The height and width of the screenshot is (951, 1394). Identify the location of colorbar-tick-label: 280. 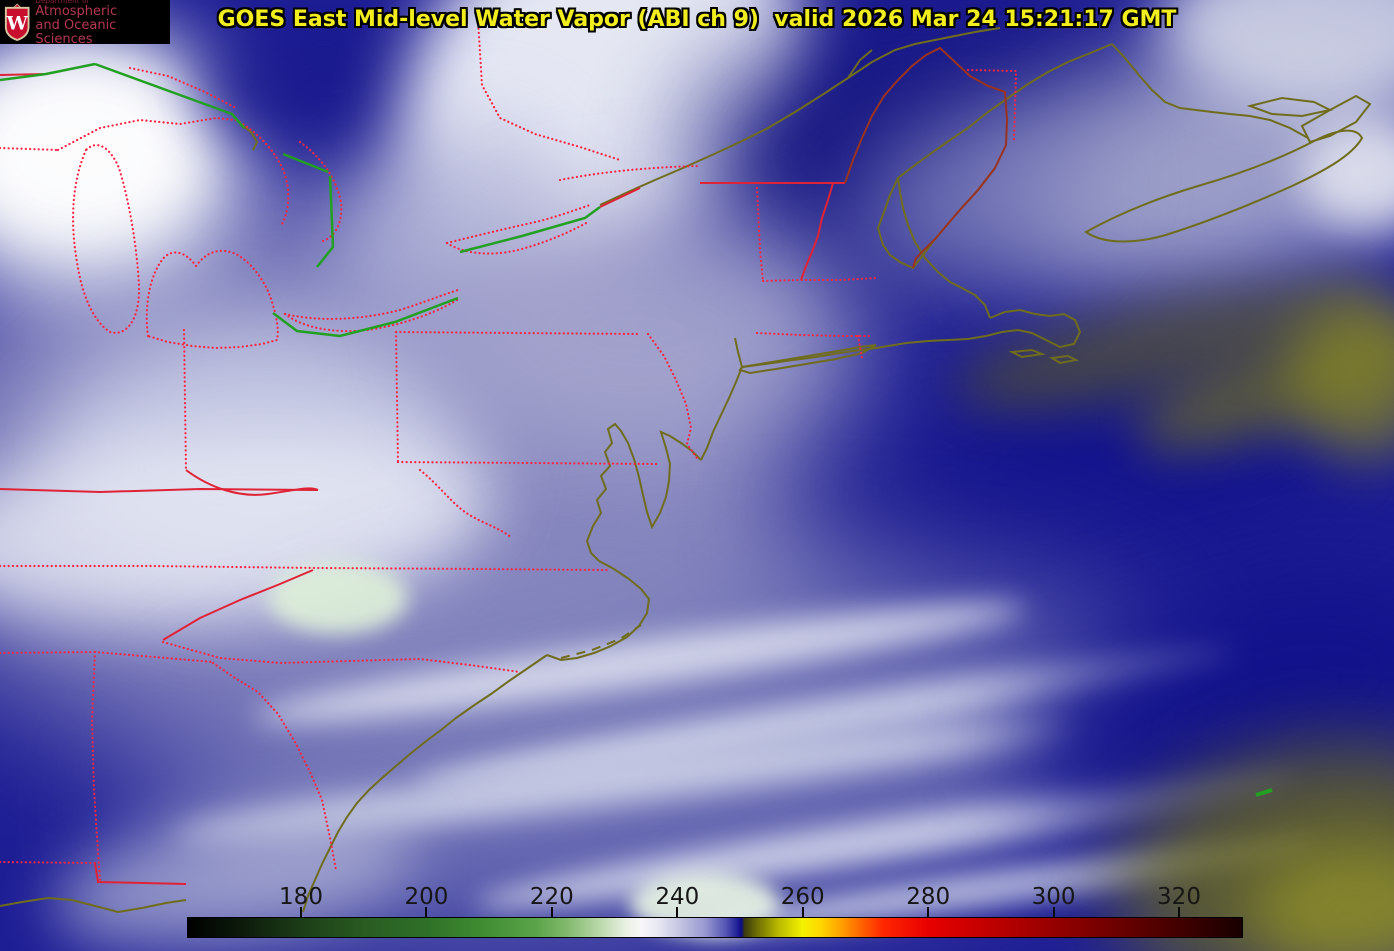
(928, 897).